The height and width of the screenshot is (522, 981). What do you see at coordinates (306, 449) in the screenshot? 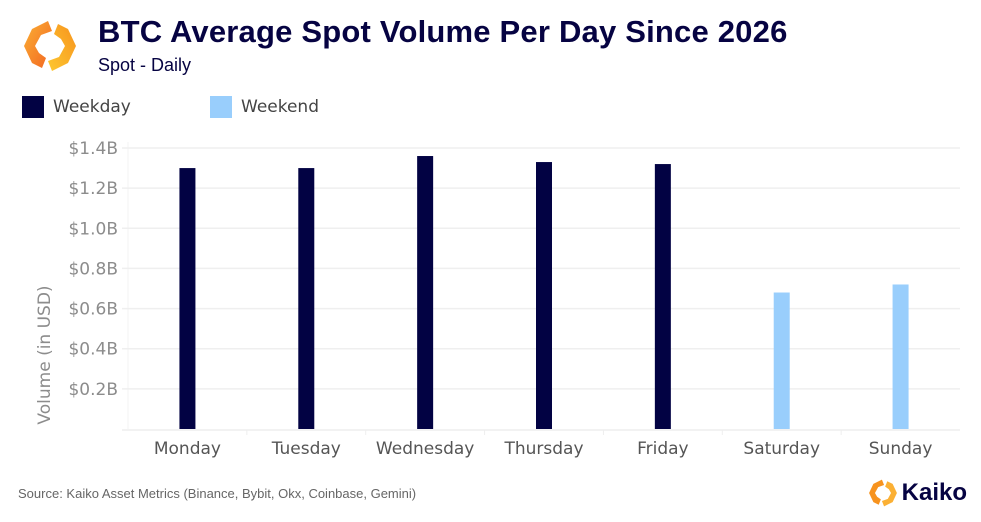
I see `x-tick-label: Tuesday` at bounding box center [306, 449].